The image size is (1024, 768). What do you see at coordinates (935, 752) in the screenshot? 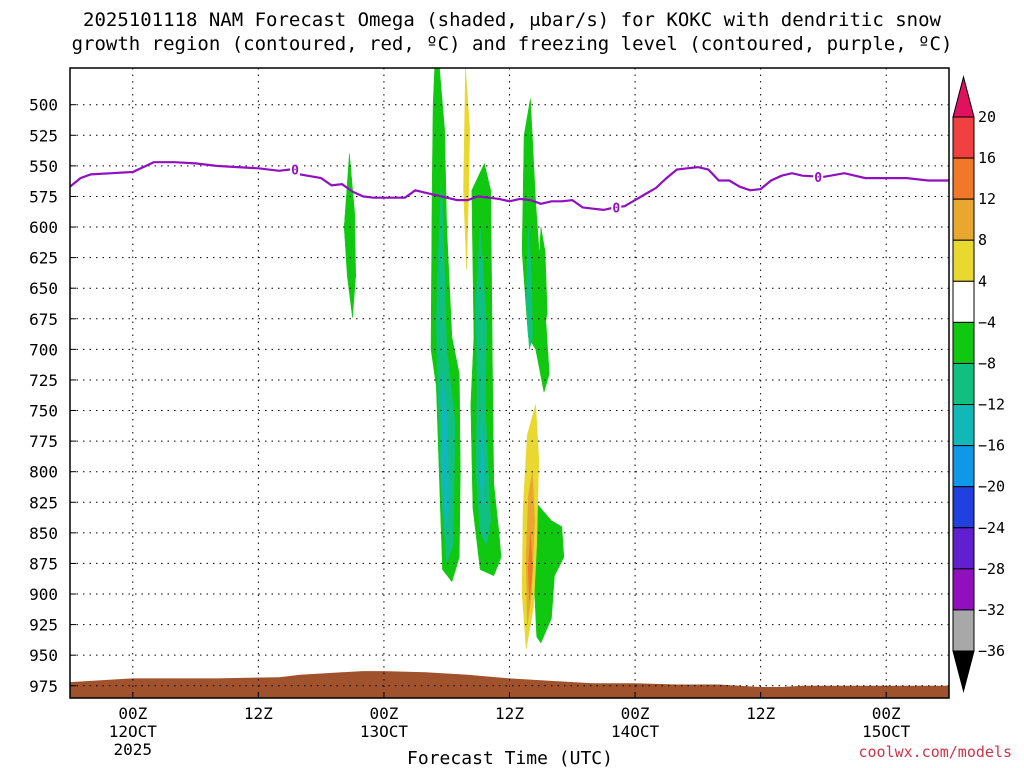
I see `credit-text: coolwx.com/models` at bounding box center [935, 752].